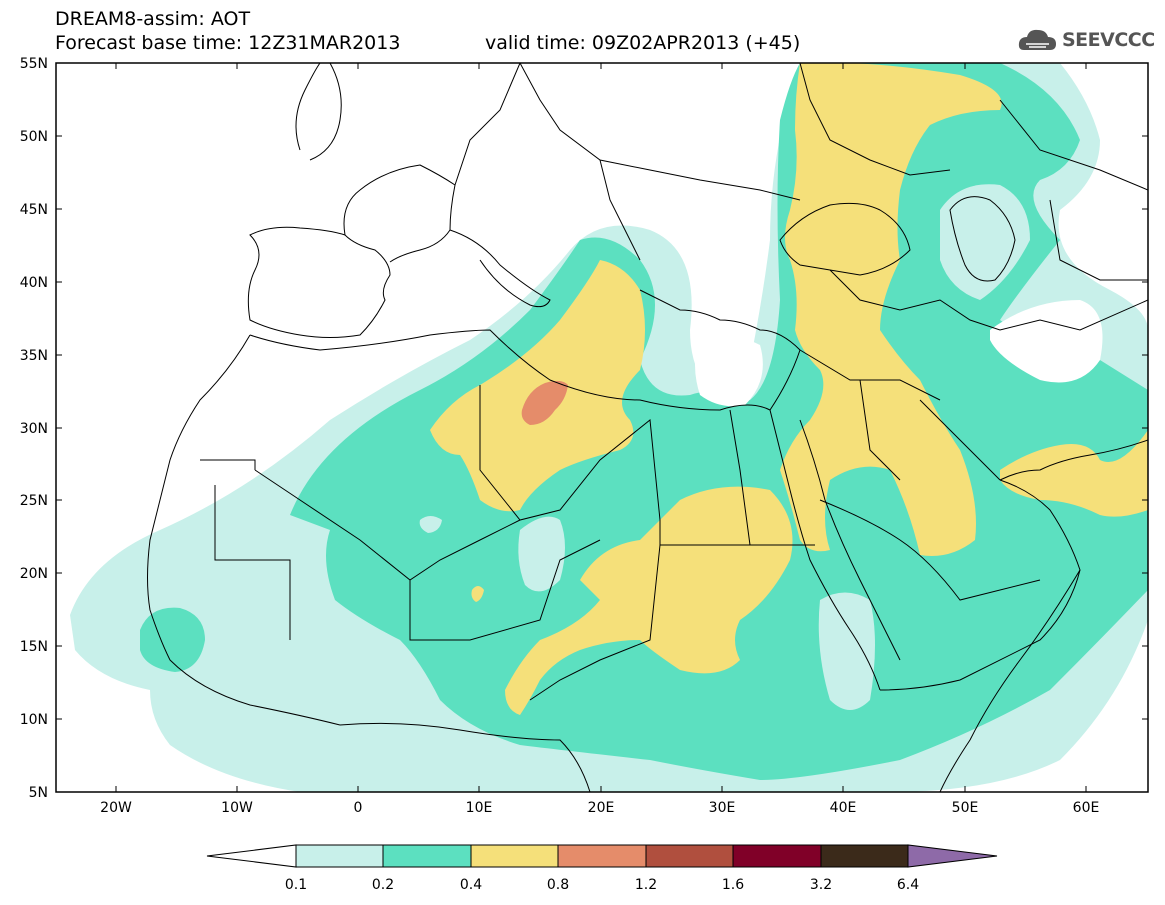  I want to click on colorbar-label: 1.6, so click(733, 885).